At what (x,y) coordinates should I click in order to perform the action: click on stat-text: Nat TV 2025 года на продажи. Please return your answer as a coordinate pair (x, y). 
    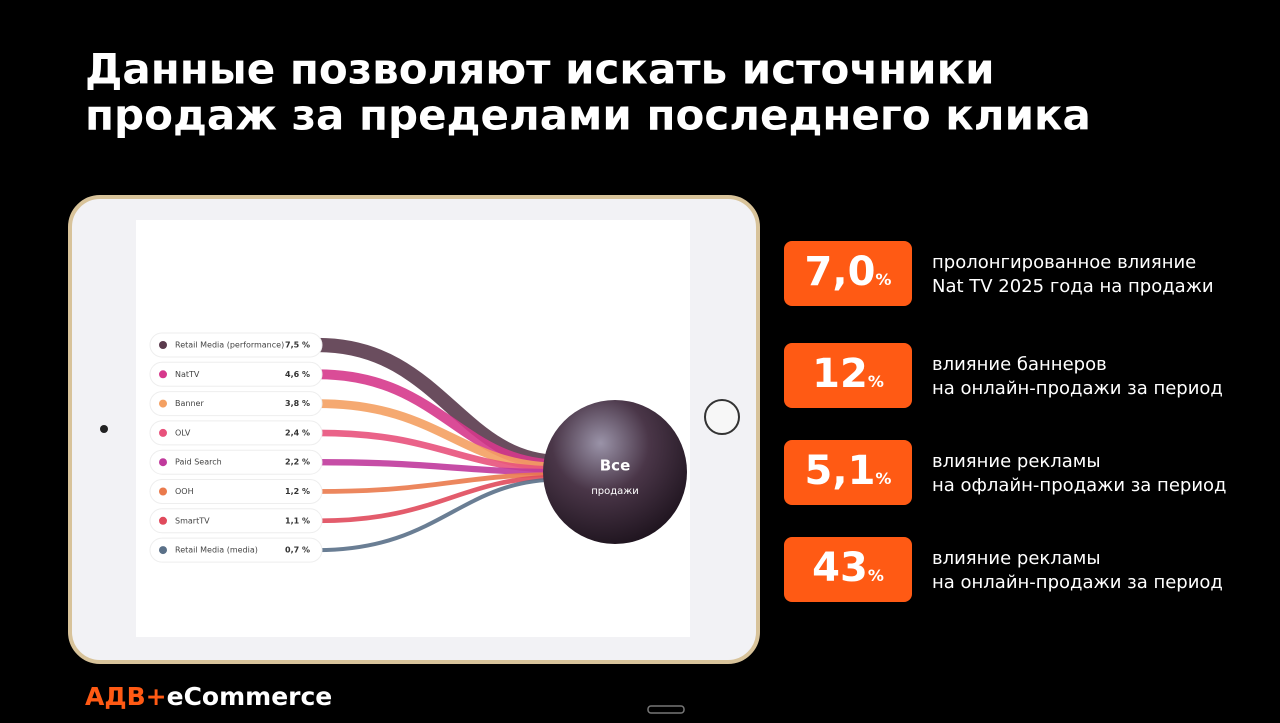
    Looking at the image, I should click on (1073, 286).